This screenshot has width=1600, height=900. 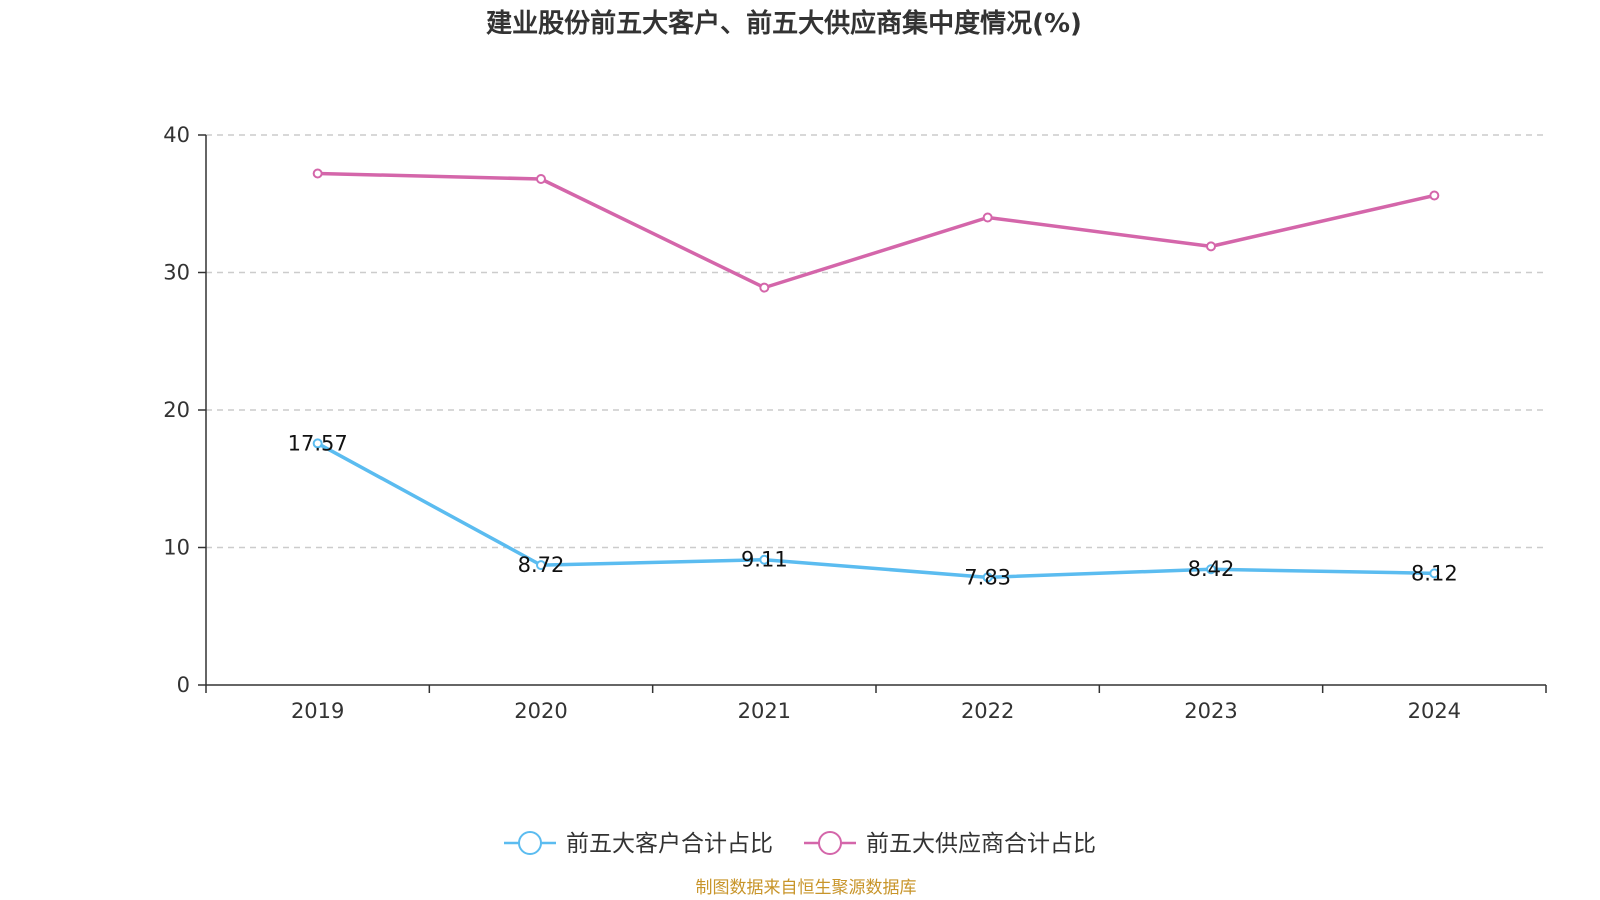 I want to click on chart-title: 建业股份前五大客户、前五大供应商集中度情况(%), so click(x=784, y=23).